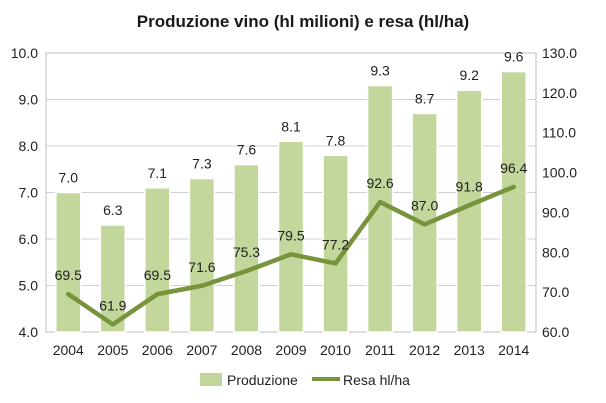  I want to click on data-label-produzione: 9.3, so click(380, 71).